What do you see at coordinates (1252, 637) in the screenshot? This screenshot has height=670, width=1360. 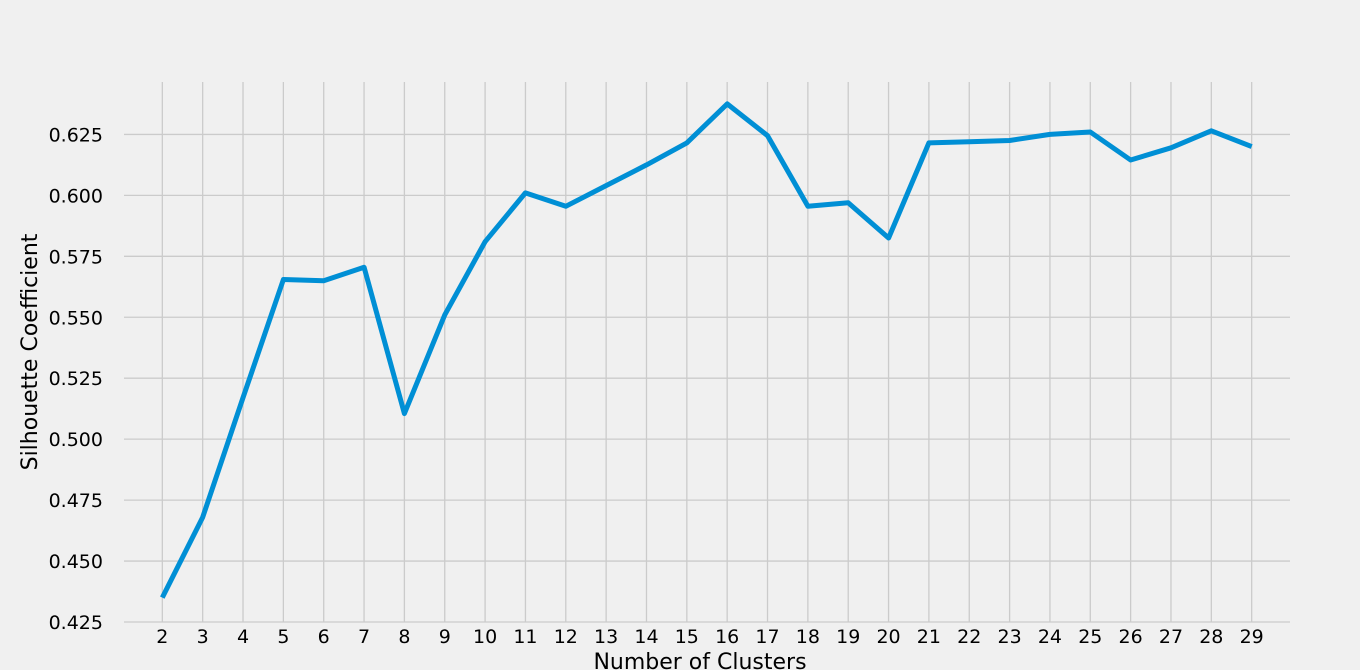 I see `x-tick-label: 29` at bounding box center [1252, 637].